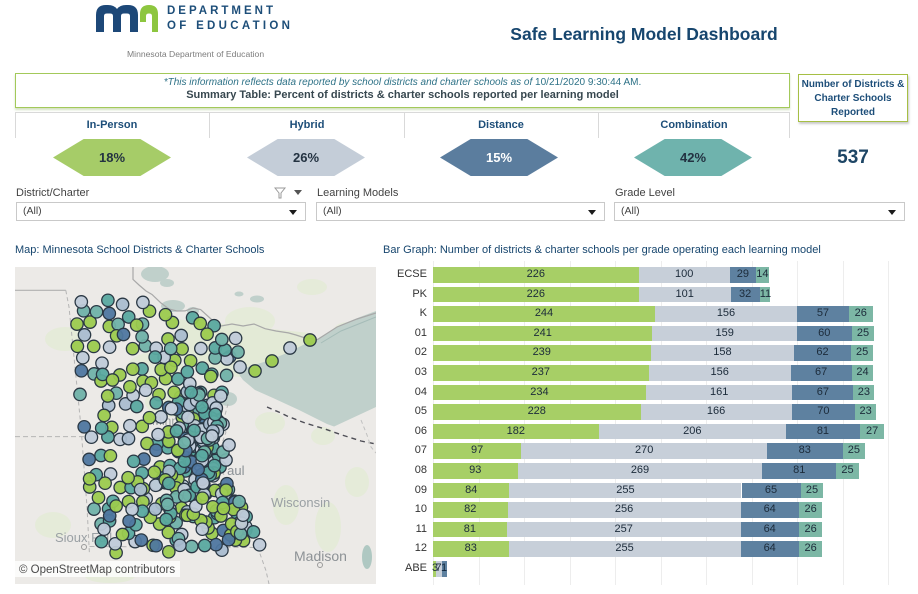  What do you see at coordinates (300, 502) in the screenshot?
I see `svg-text: Wisconsin` at bounding box center [300, 502].